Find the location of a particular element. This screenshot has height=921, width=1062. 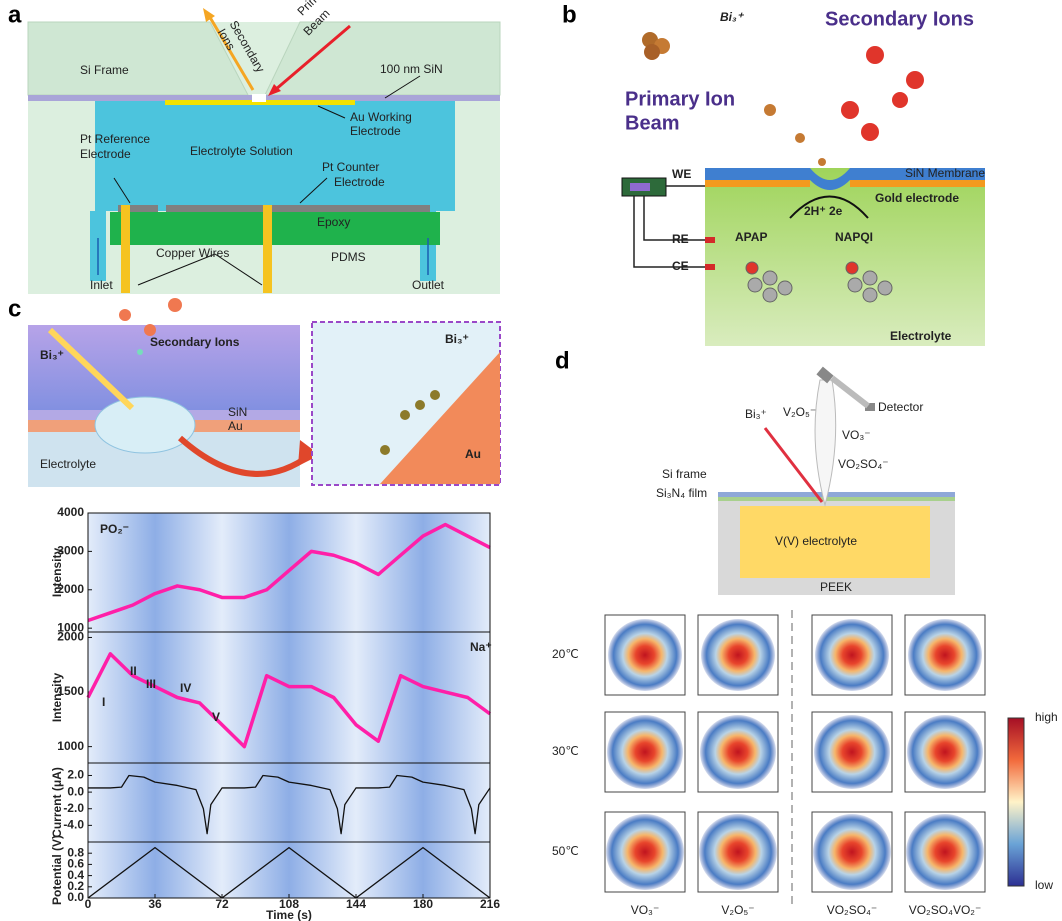

beam-cone is located at coordinates (825, 443).